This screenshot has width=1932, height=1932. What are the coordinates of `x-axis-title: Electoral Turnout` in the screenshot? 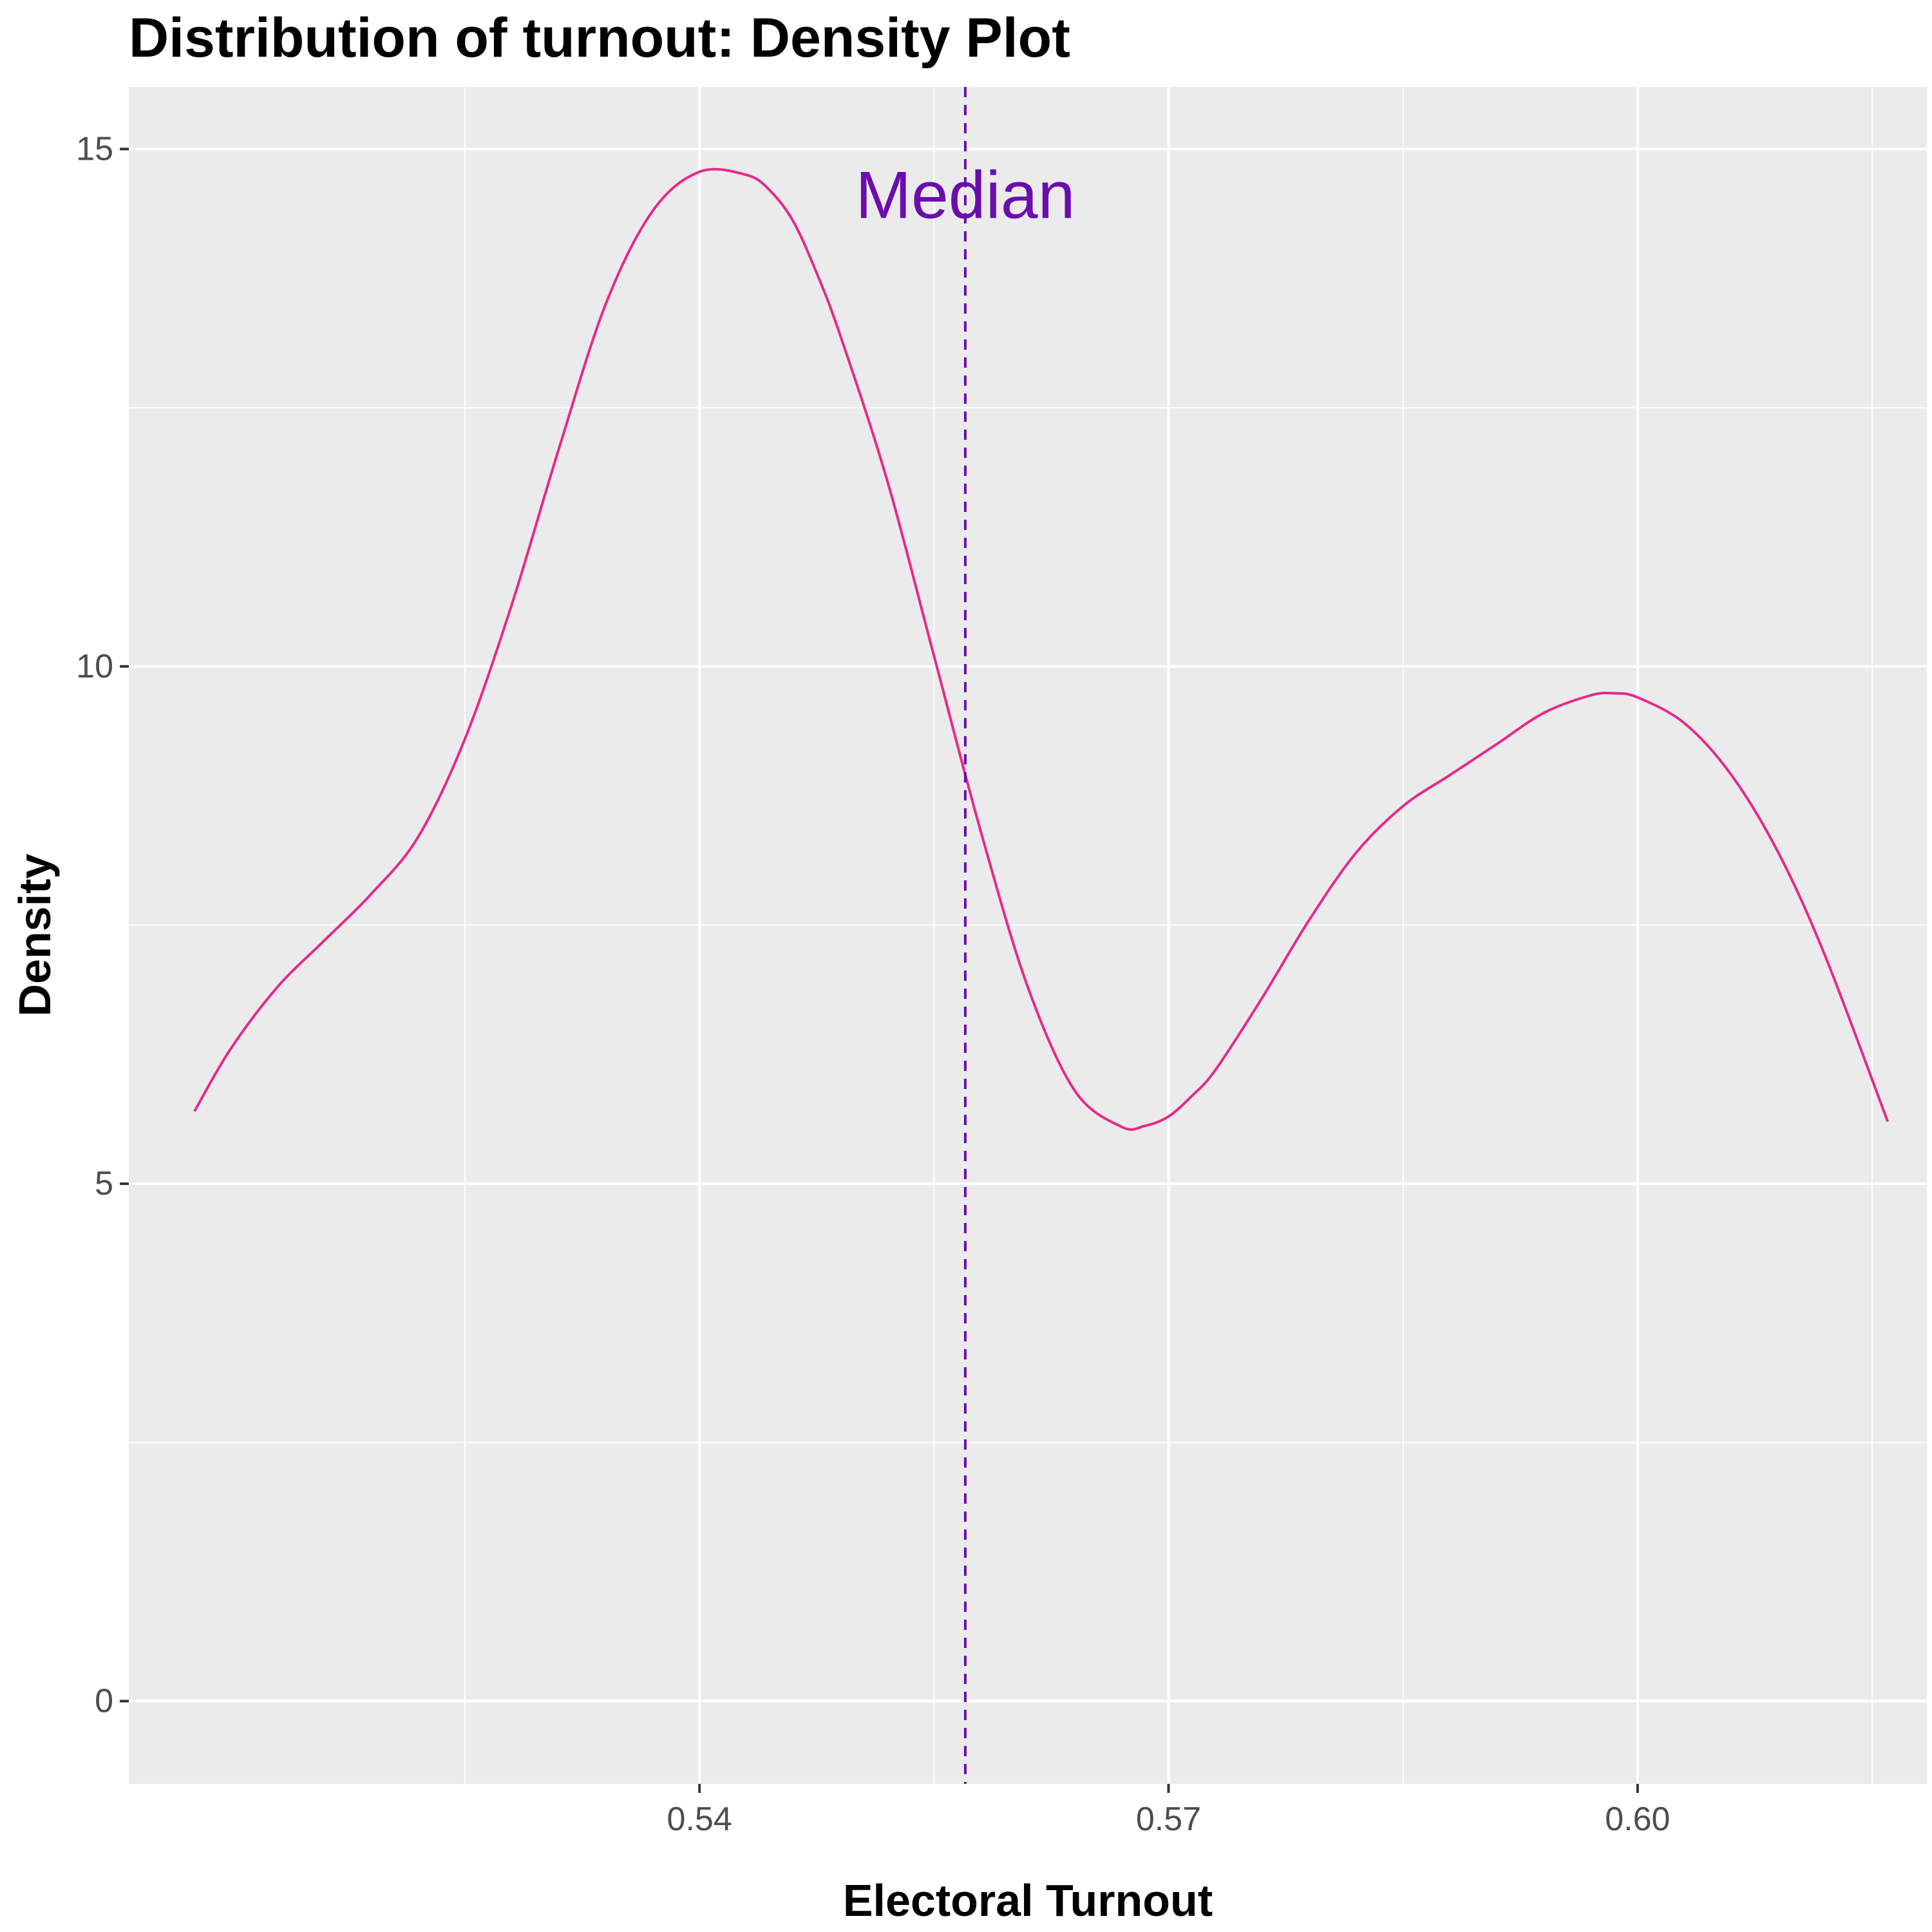 It's located at (1028, 1900).